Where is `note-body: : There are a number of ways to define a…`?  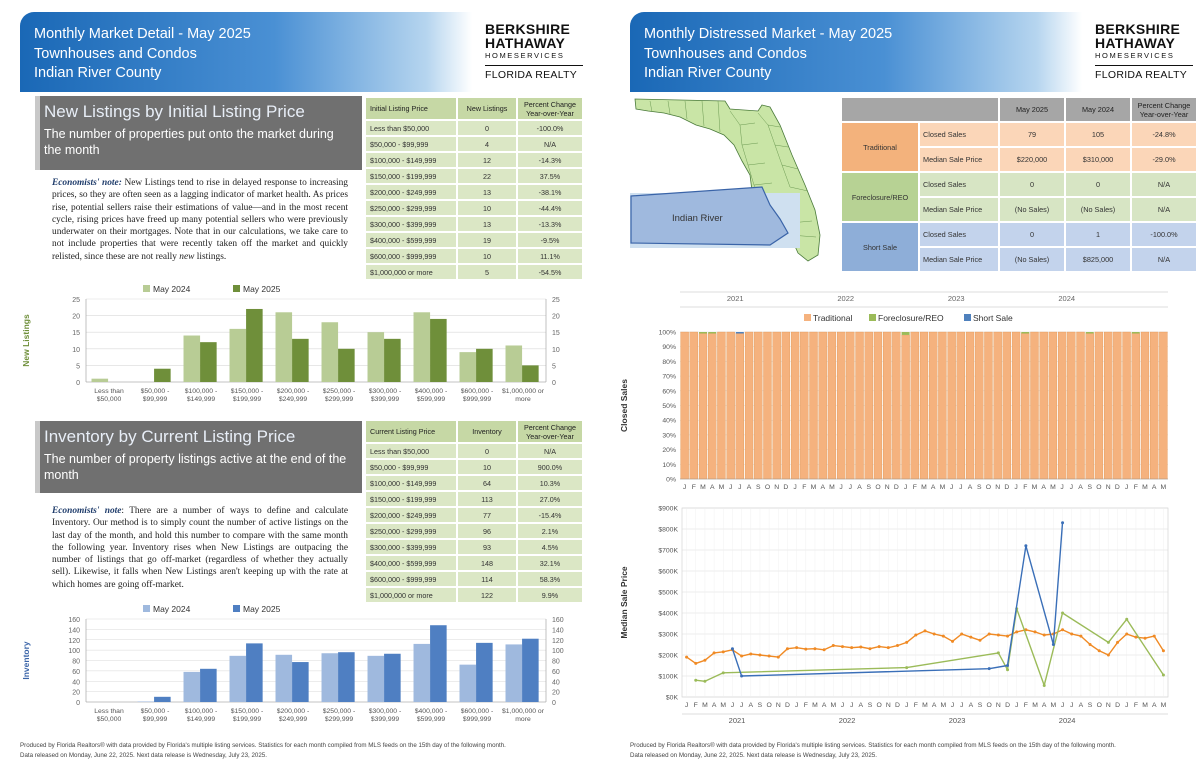
note-body: : There are a number of ways to define a… is located at coordinates (200, 548).